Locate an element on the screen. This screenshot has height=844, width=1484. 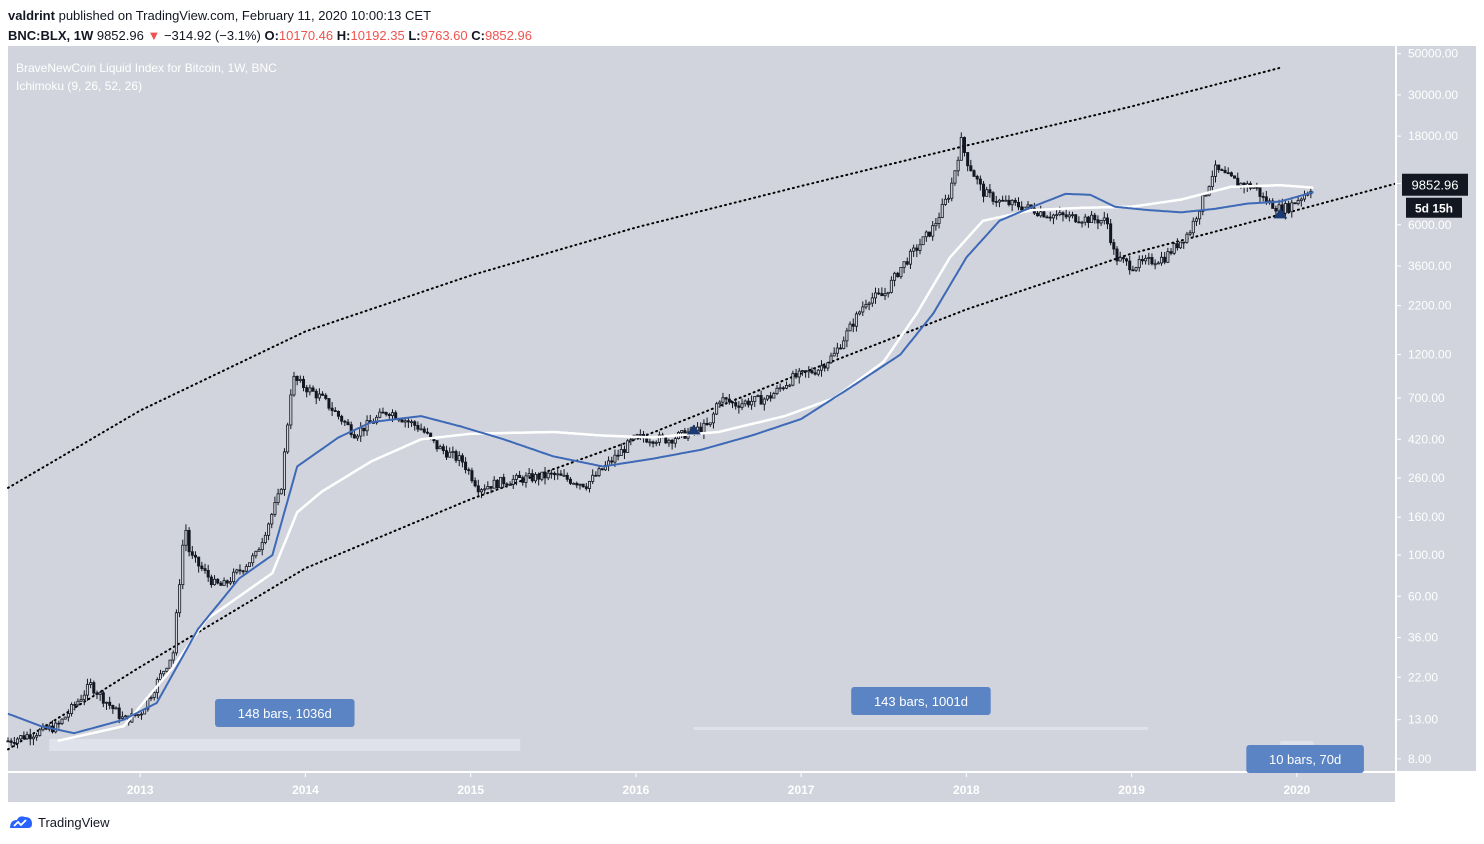
time-tick-label: 2016 is located at coordinates (636, 790).